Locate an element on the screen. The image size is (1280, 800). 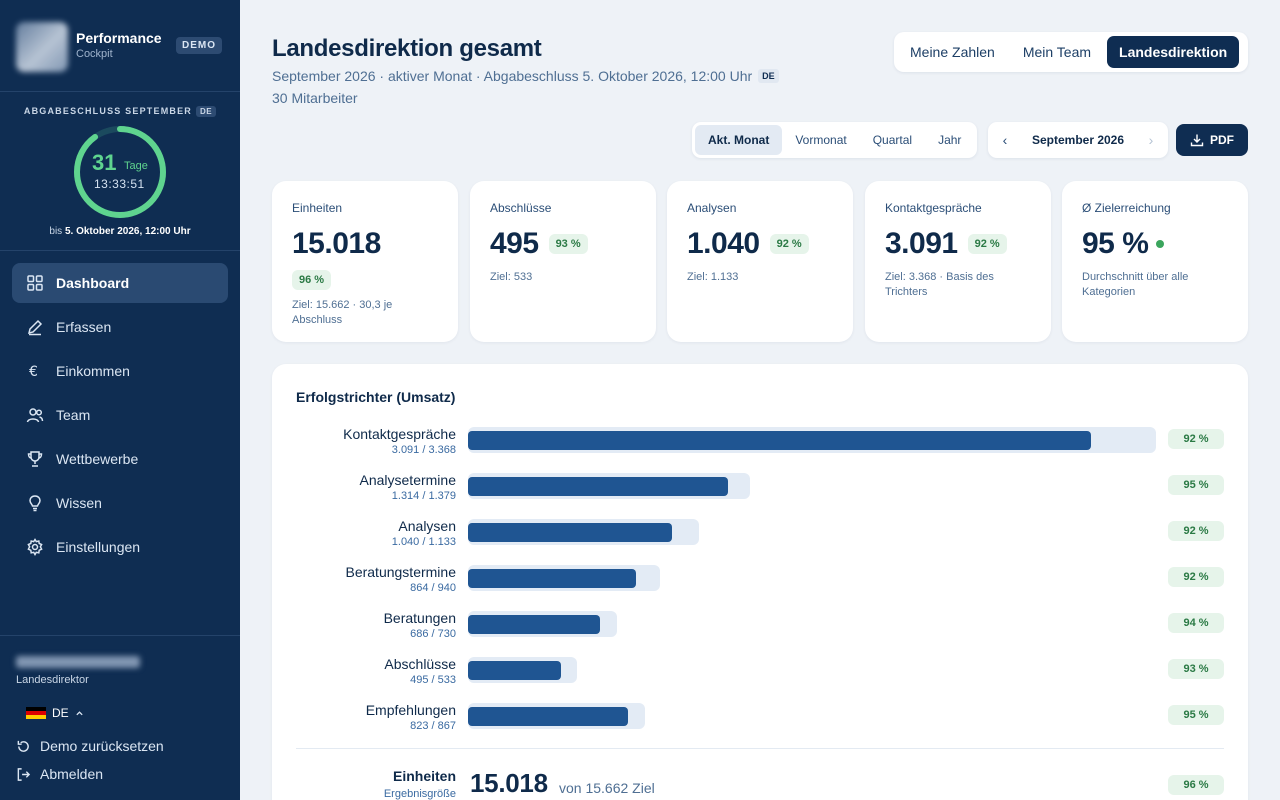
view-switch: Meine Zahlen Mein Team Landesdirektion is located at coordinates (1071, 52).